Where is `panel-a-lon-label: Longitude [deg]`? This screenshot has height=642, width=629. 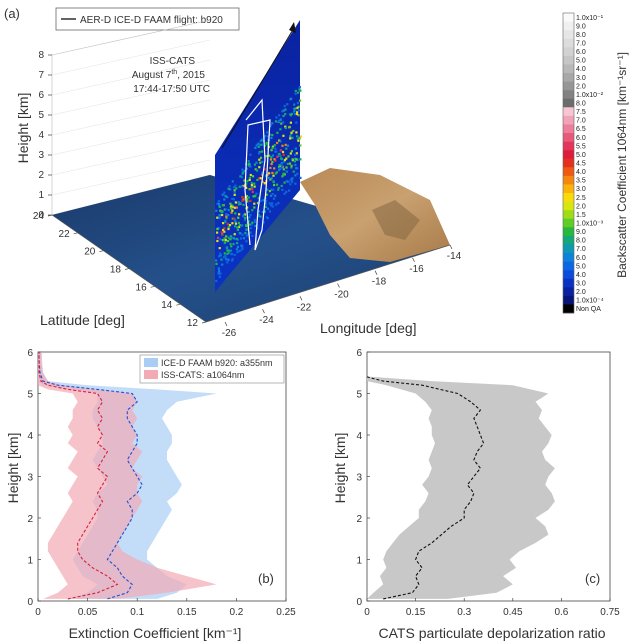
panel-a-lon-label: Longitude [deg] is located at coordinates (368, 328).